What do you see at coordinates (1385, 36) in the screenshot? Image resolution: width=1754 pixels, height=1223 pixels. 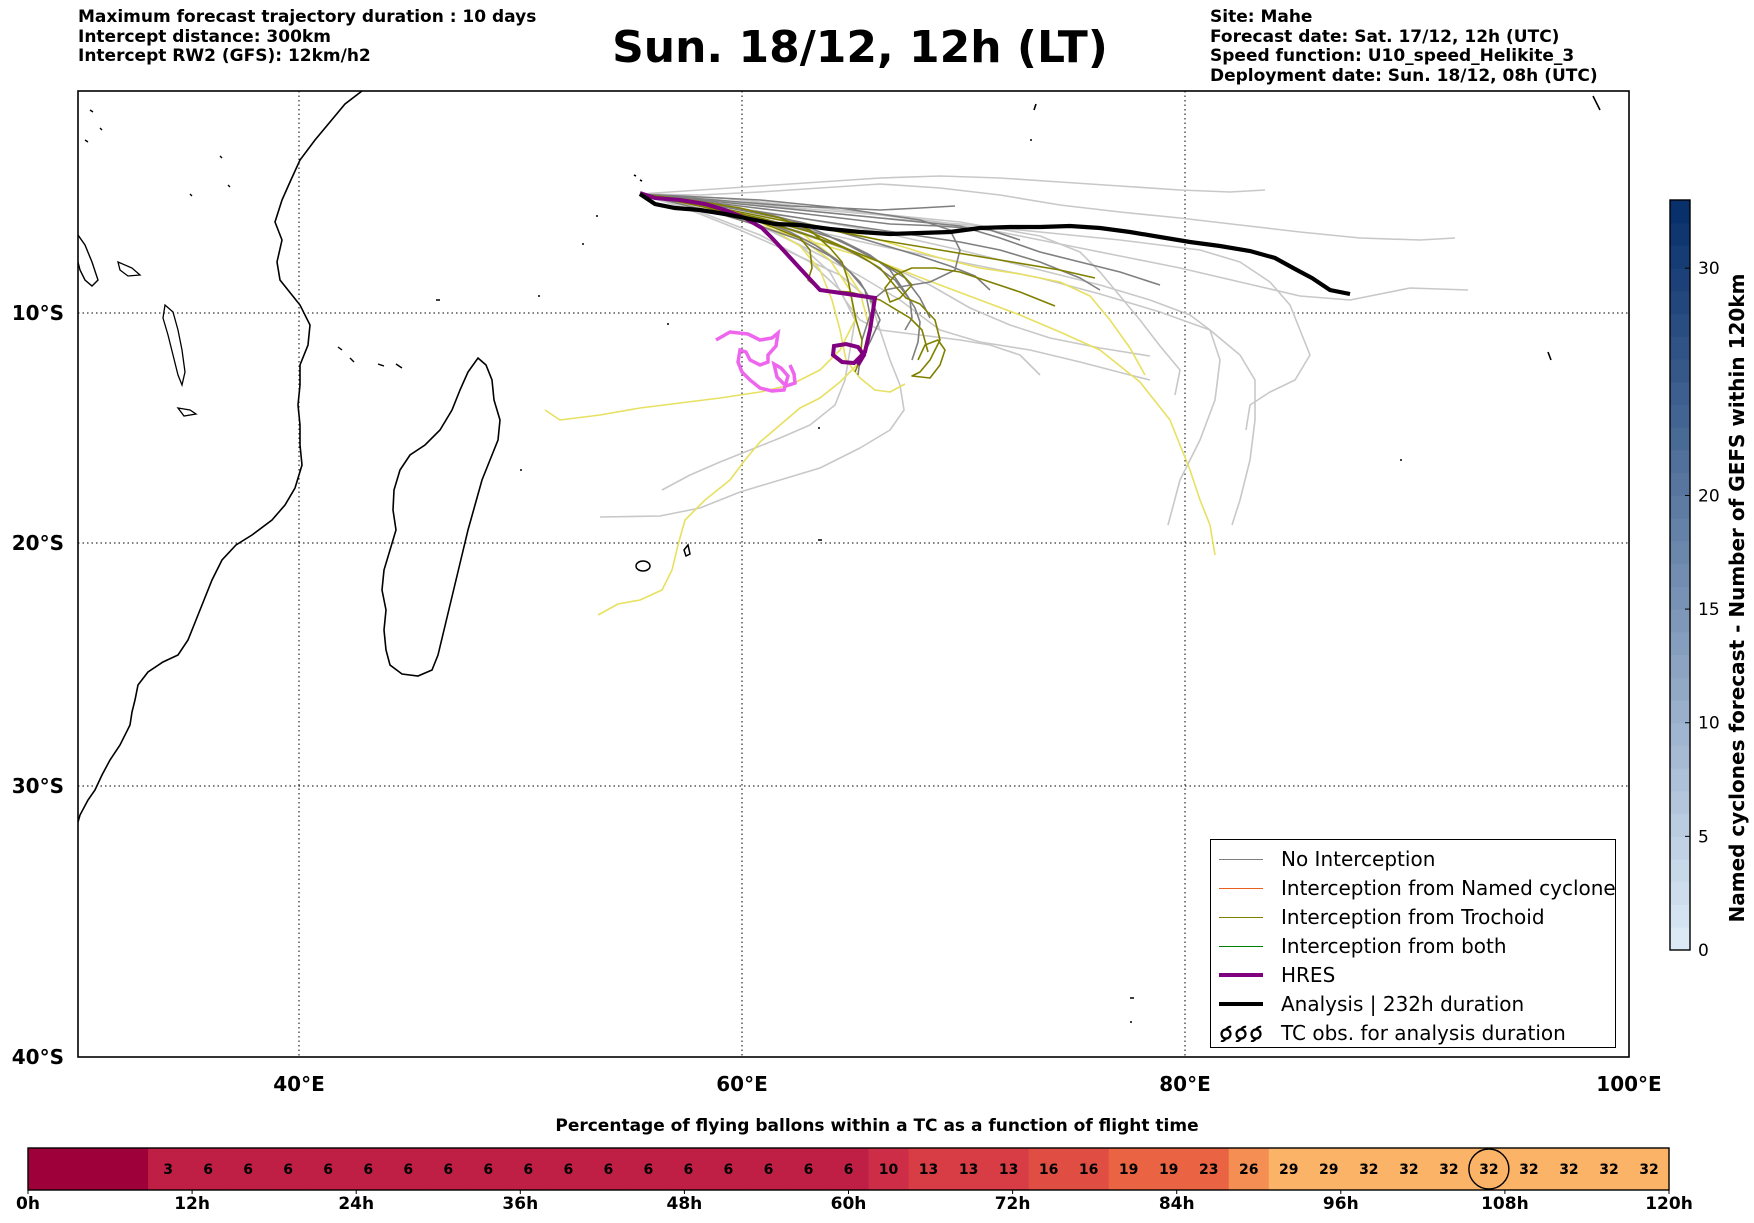 I see `forecast-date-text: Forecast date: Sat. 17/12, 12h (UTC)` at bounding box center [1385, 36].